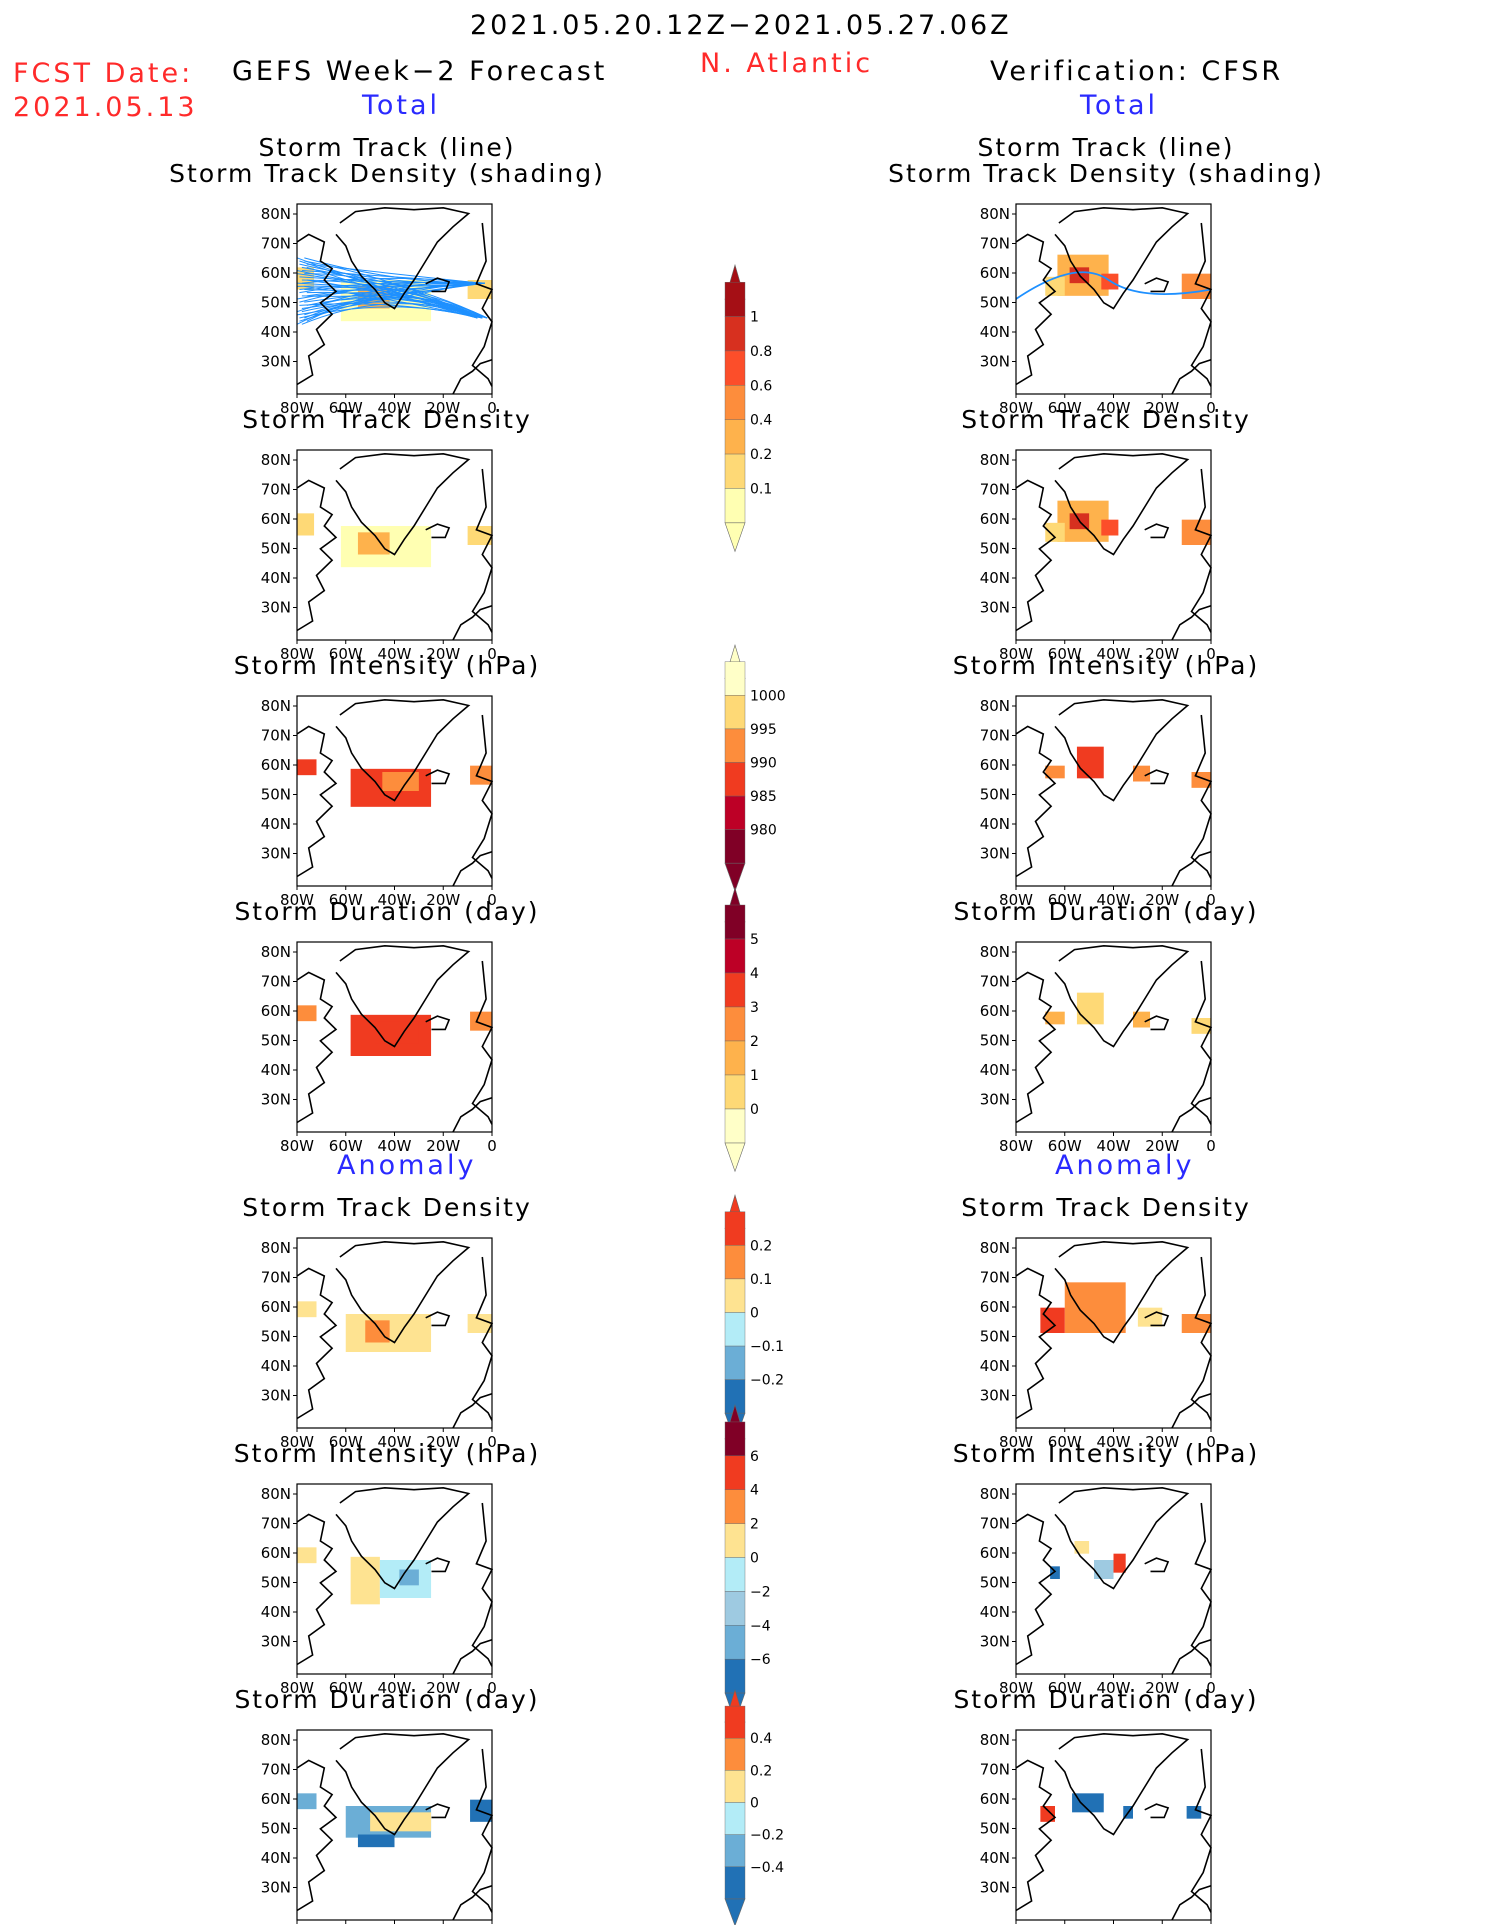  What do you see at coordinates (760, 1626) in the screenshot?
I see `colorbar-label: −4` at bounding box center [760, 1626].